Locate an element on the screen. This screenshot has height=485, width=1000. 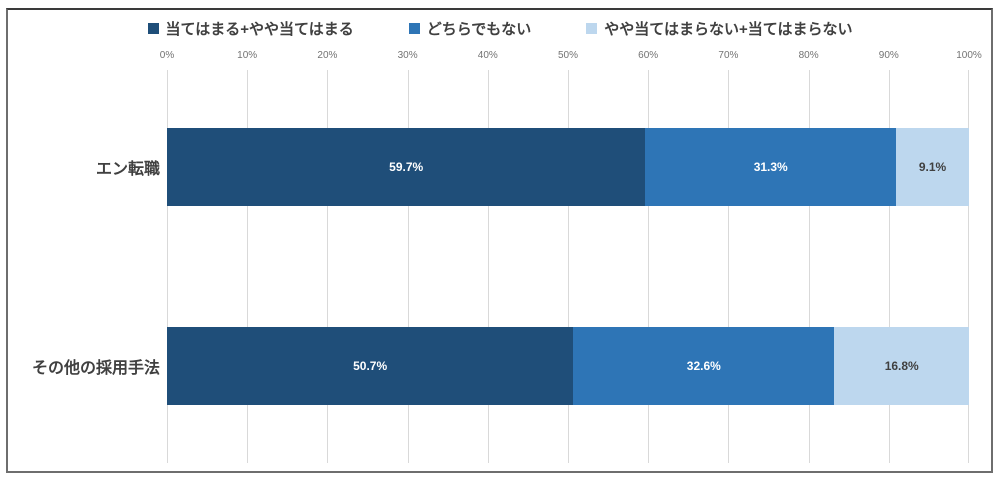
category-label: その他の採用手法 is located at coordinates (95, 368).